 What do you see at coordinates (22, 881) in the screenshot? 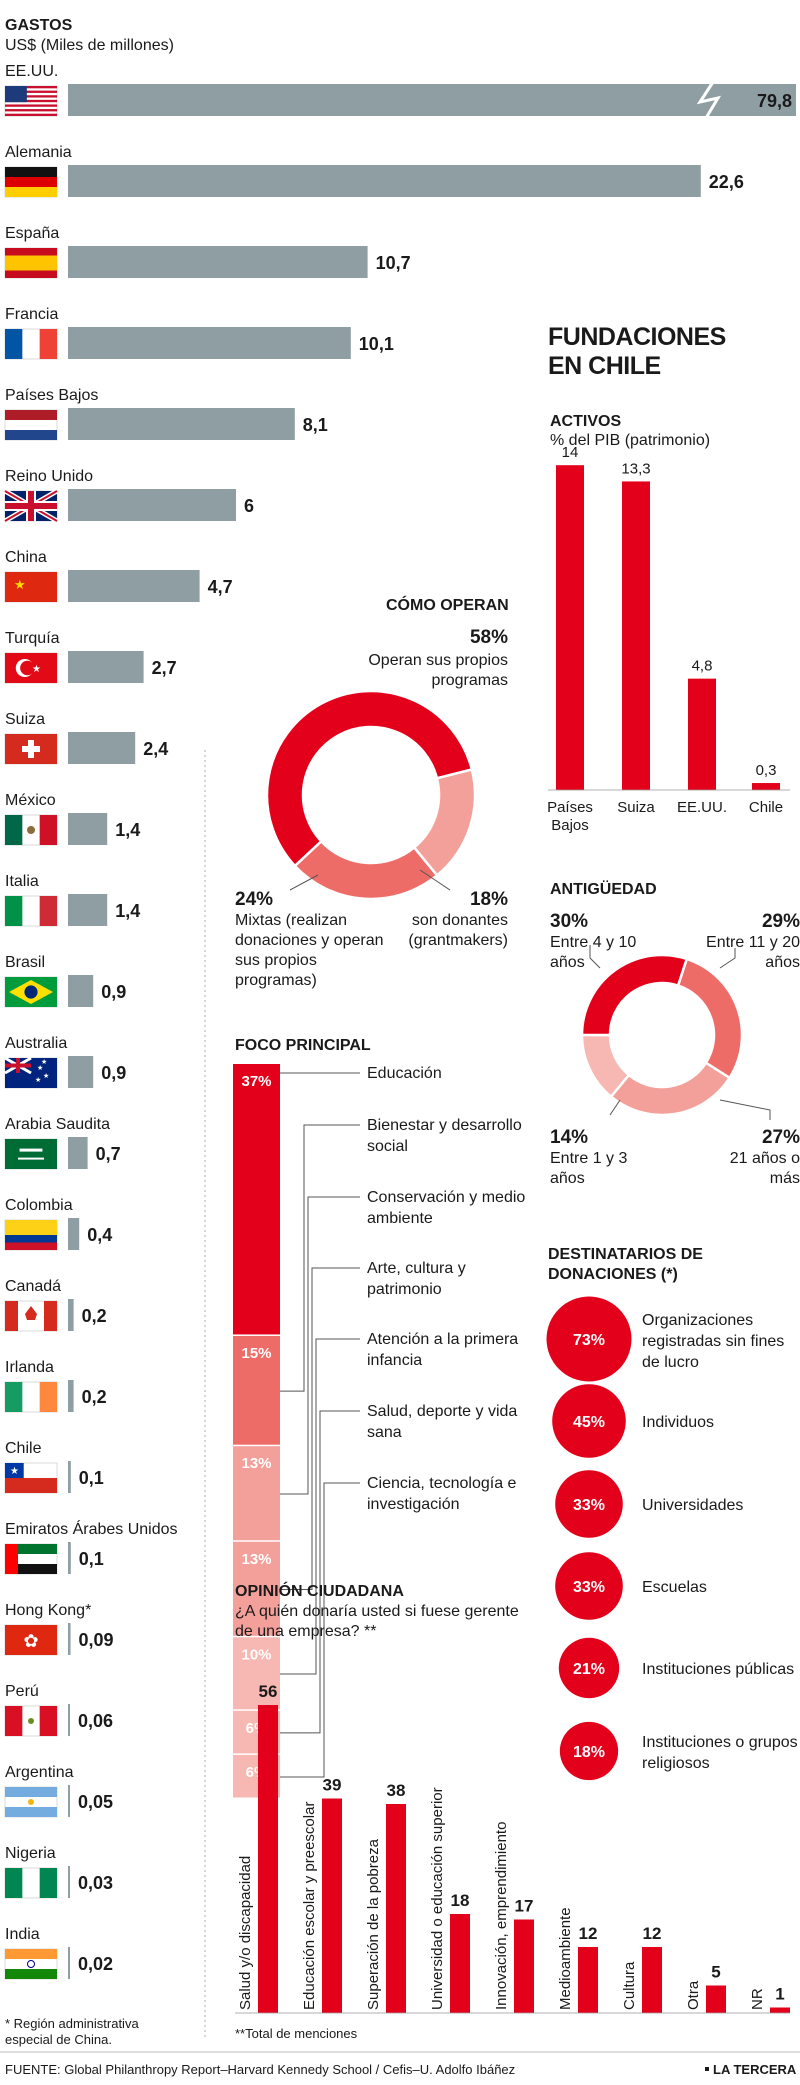
I see `country-label: Italia` at bounding box center [22, 881].